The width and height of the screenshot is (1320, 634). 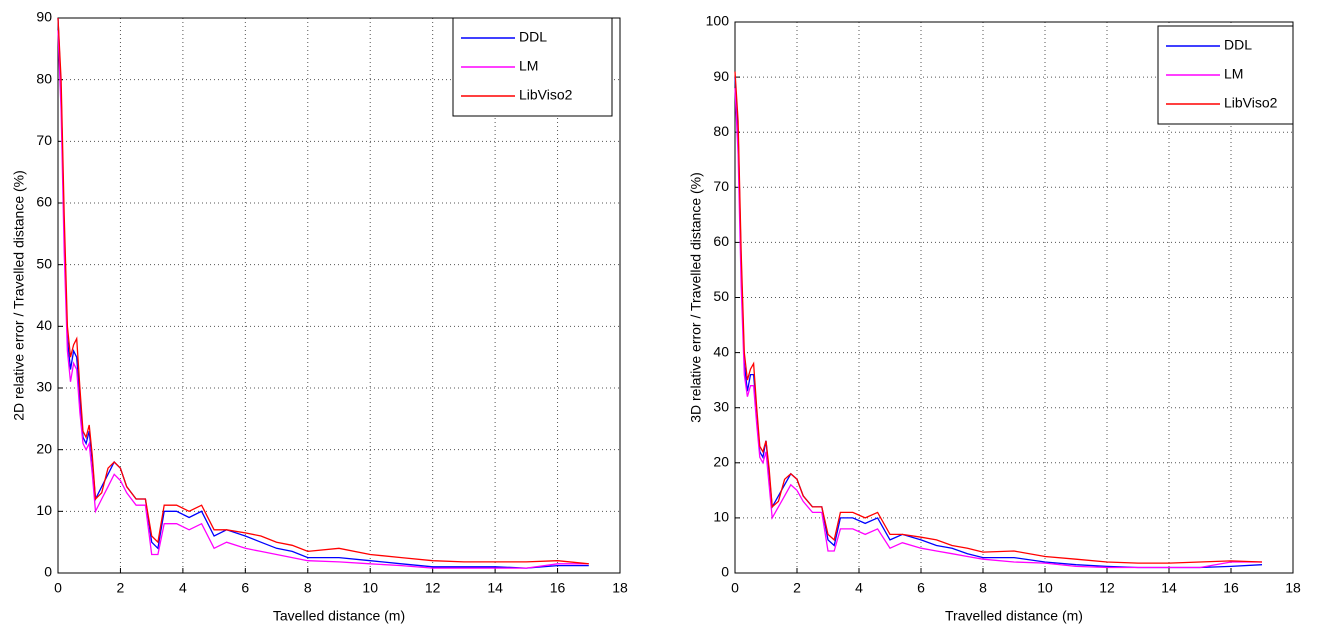 I want to click on y-tick-label: 100, so click(x=718, y=21).